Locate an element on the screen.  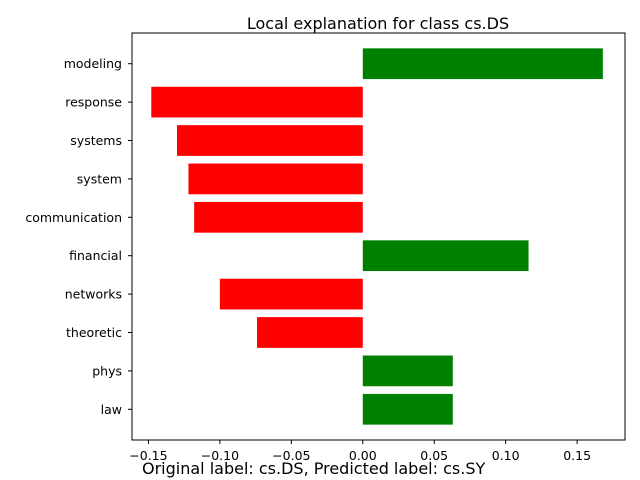
x-tick-label: −0.15 is located at coordinates (148, 455).